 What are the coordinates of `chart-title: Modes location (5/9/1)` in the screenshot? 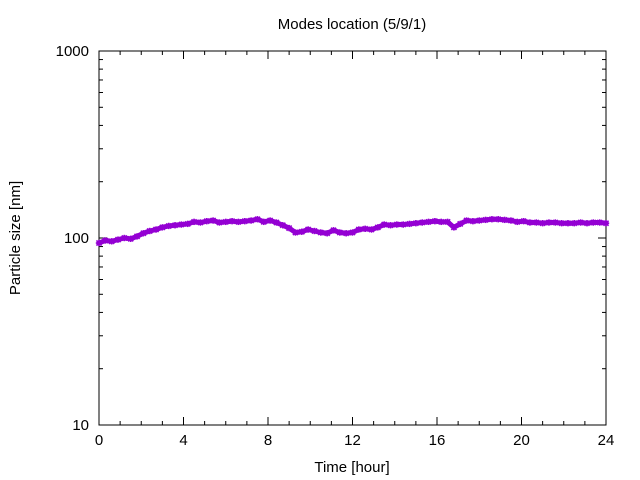 It's located at (352, 24).